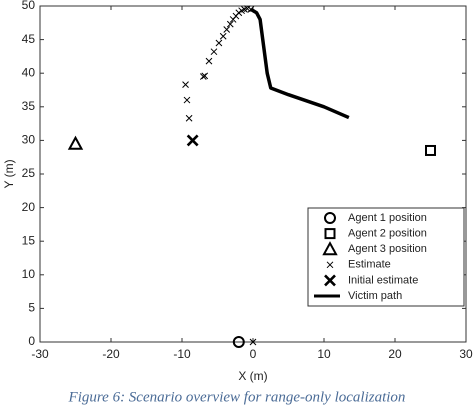 Image resolution: width=474 pixels, height=415 pixels. I want to click on y-tick-label: 30, so click(29, 140).